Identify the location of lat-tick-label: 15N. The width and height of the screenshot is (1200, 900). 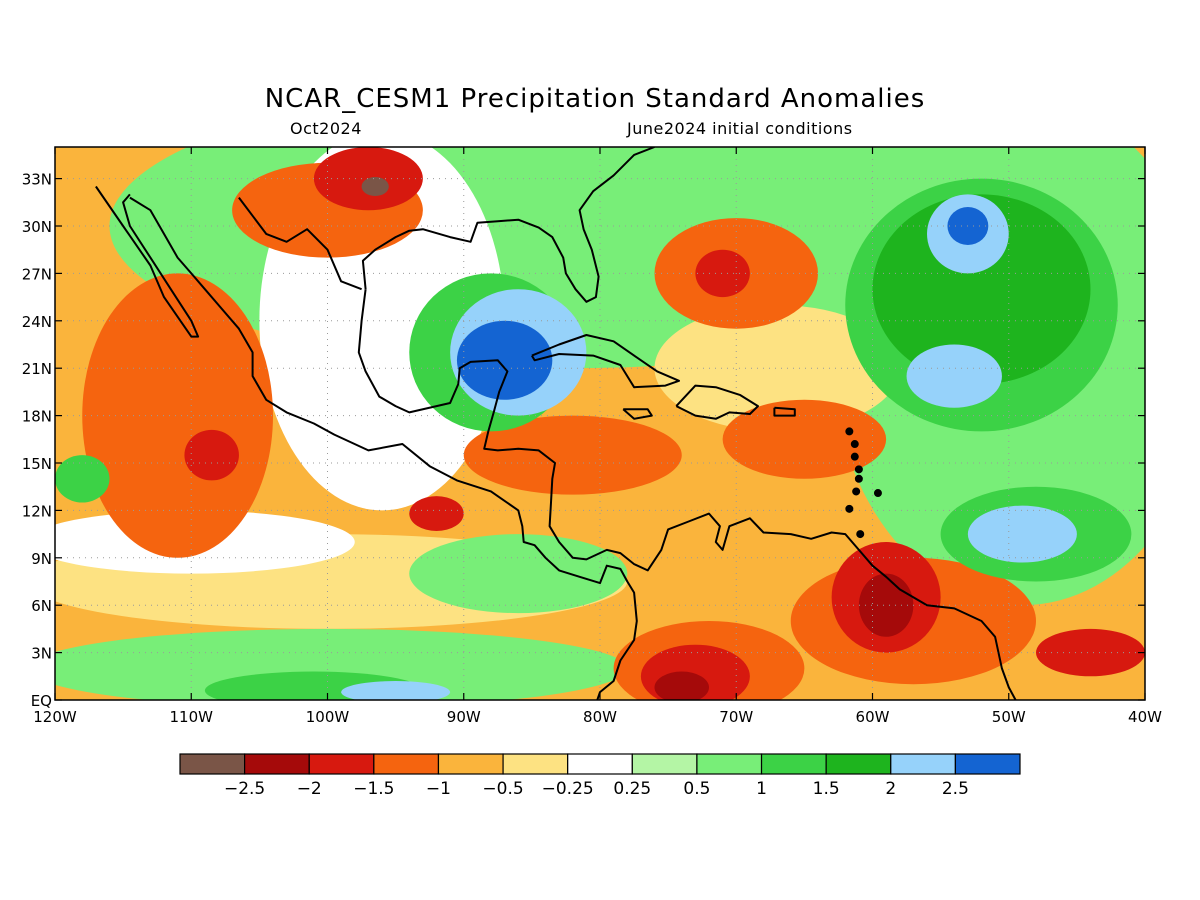
(37, 464).